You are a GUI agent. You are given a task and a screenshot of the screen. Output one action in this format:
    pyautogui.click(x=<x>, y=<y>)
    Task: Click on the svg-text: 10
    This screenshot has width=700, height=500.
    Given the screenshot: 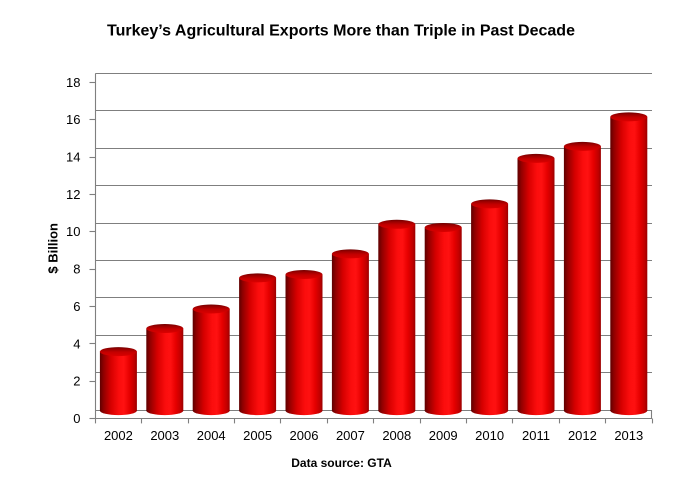 What is the action you would take?
    pyautogui.click(x=73, y=231)
    